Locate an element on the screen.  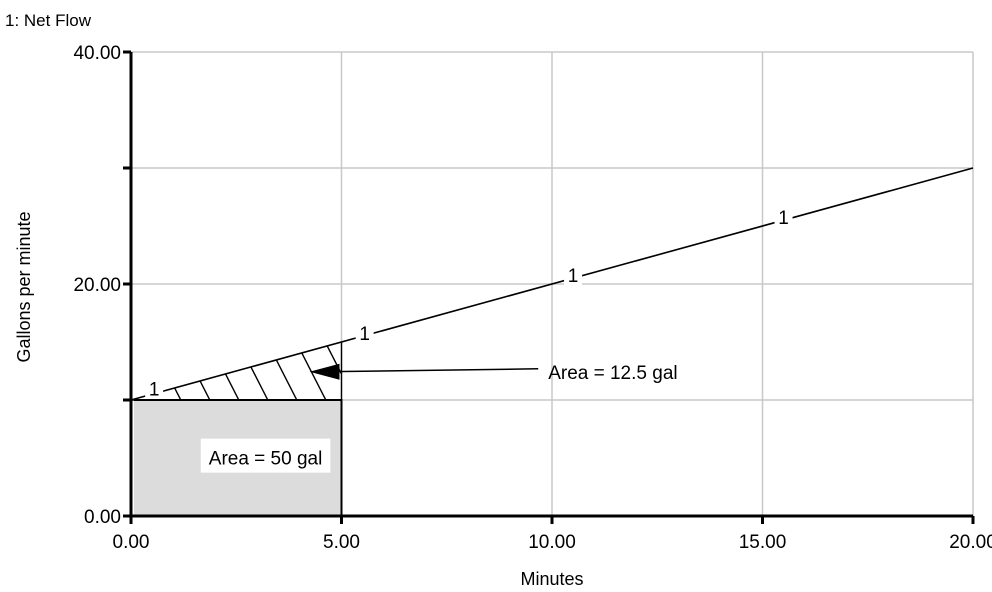
triangle-outline is located at coordinates (237, 371).